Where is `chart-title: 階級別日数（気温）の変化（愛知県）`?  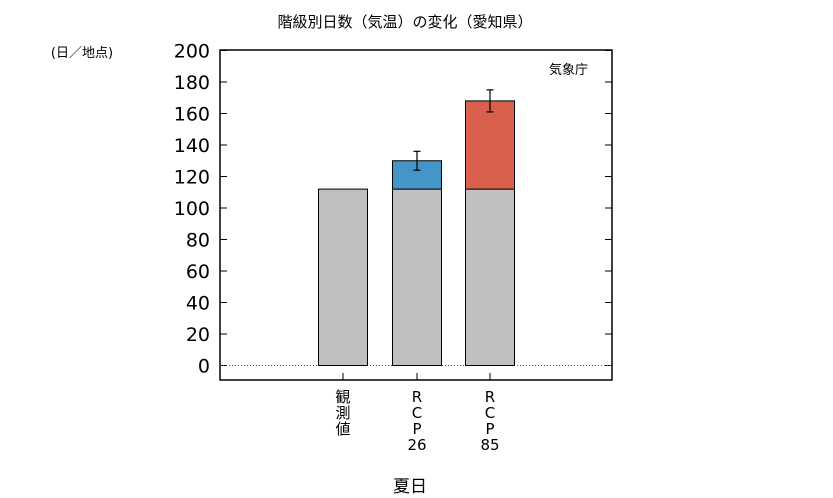
chart-title: 階級別日数（気温）の変化（愛知県） is located at coordinates (404, 22).